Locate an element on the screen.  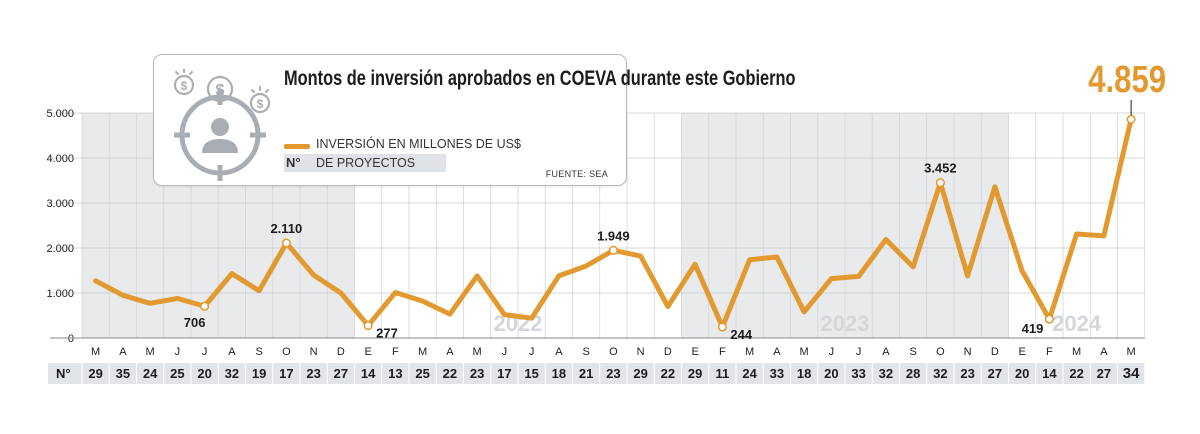
projects-count: 28 is located at coordinates (913, 373).